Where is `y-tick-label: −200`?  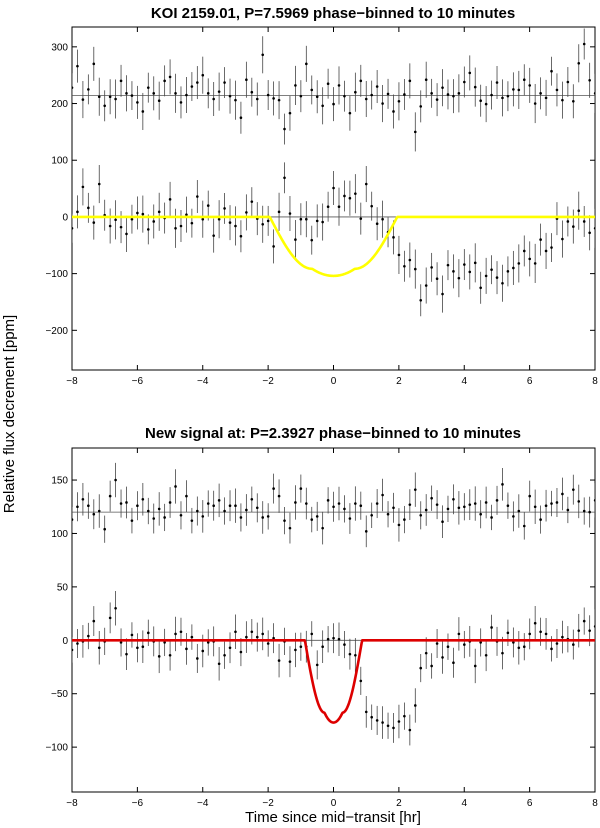 y-tick-label: −200 is located at coordinates (56, 331).